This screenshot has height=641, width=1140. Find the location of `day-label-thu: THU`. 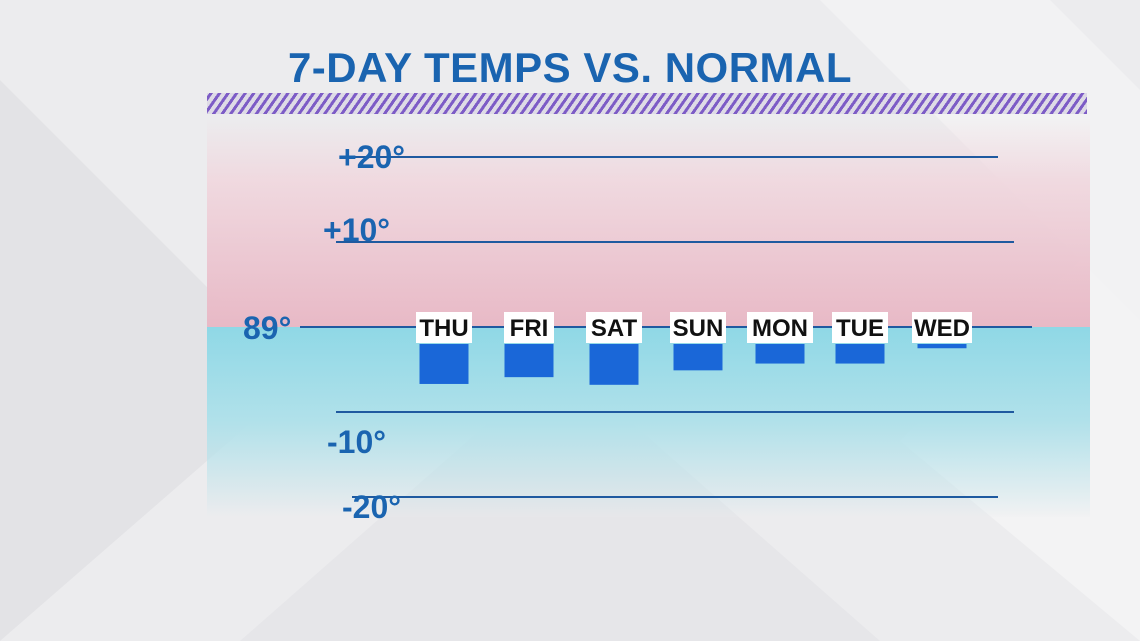

day-label-thu: THU is located at coordinates (443, 328).